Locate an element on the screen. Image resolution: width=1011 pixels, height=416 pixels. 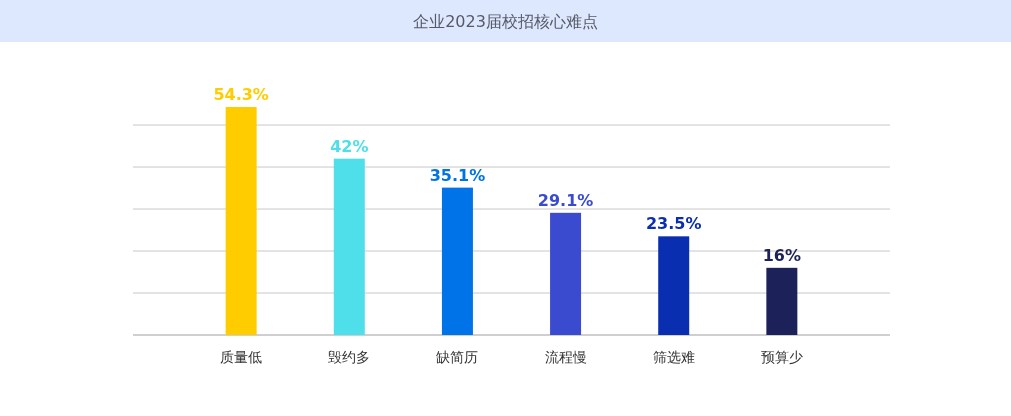
data-label: 29.1% is located at coordinates (565, 200).